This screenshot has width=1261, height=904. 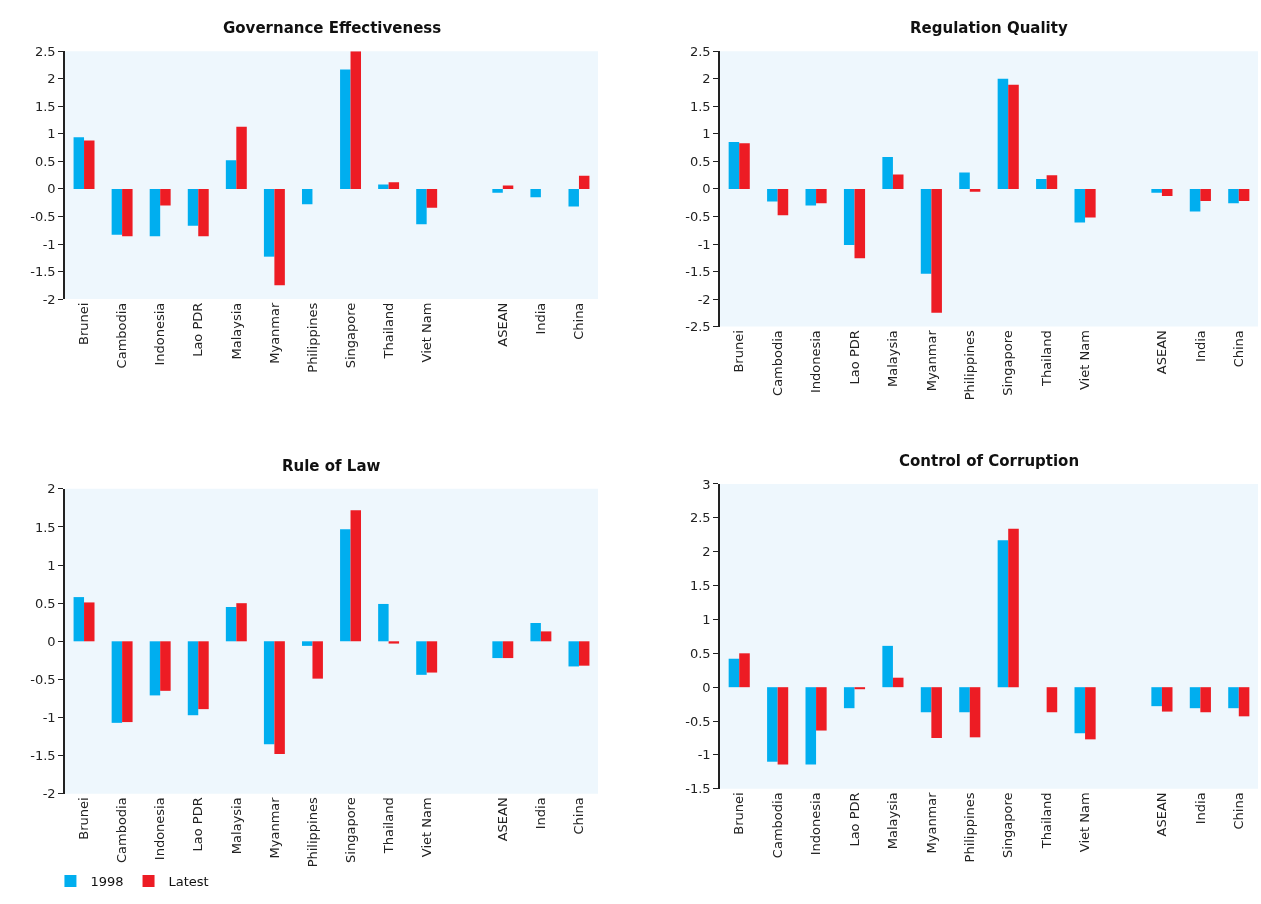 I want to click on x-tick-label: Cambodia, so click(x=122, y=830).